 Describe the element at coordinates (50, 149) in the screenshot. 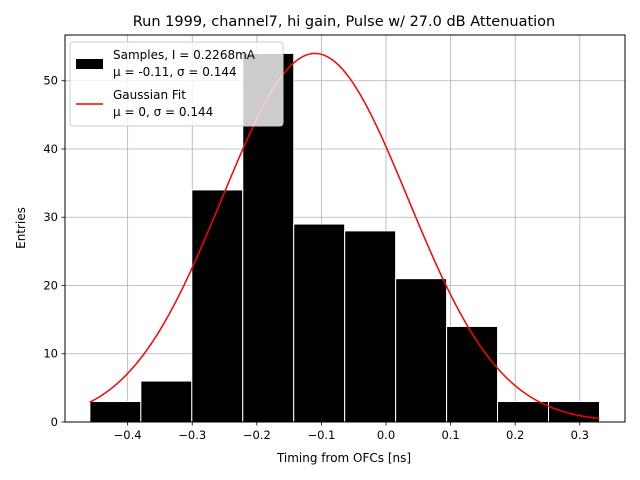

I see `y-tick-label: 40` at that location.